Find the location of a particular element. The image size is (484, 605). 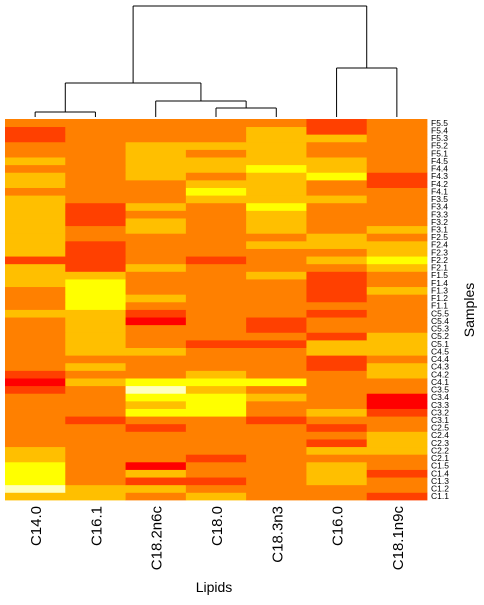

column-label: C18.3n3 is located at coordinates (277, 534).